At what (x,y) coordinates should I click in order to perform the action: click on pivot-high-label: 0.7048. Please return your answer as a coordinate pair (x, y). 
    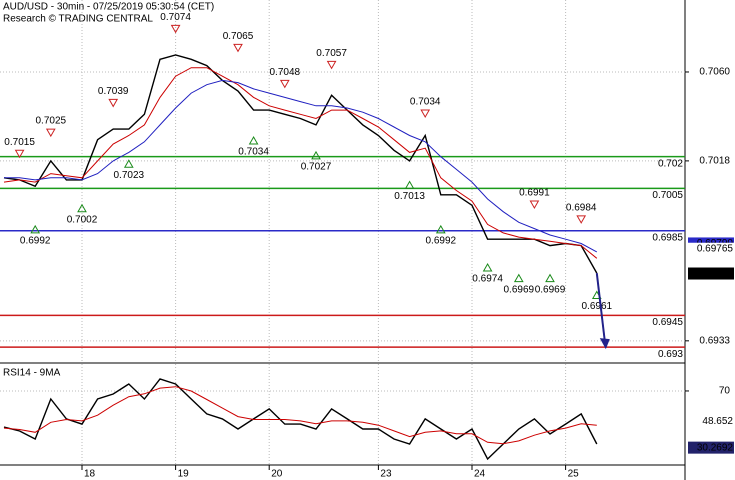
    Looking at the image, I should click on (285, 72).